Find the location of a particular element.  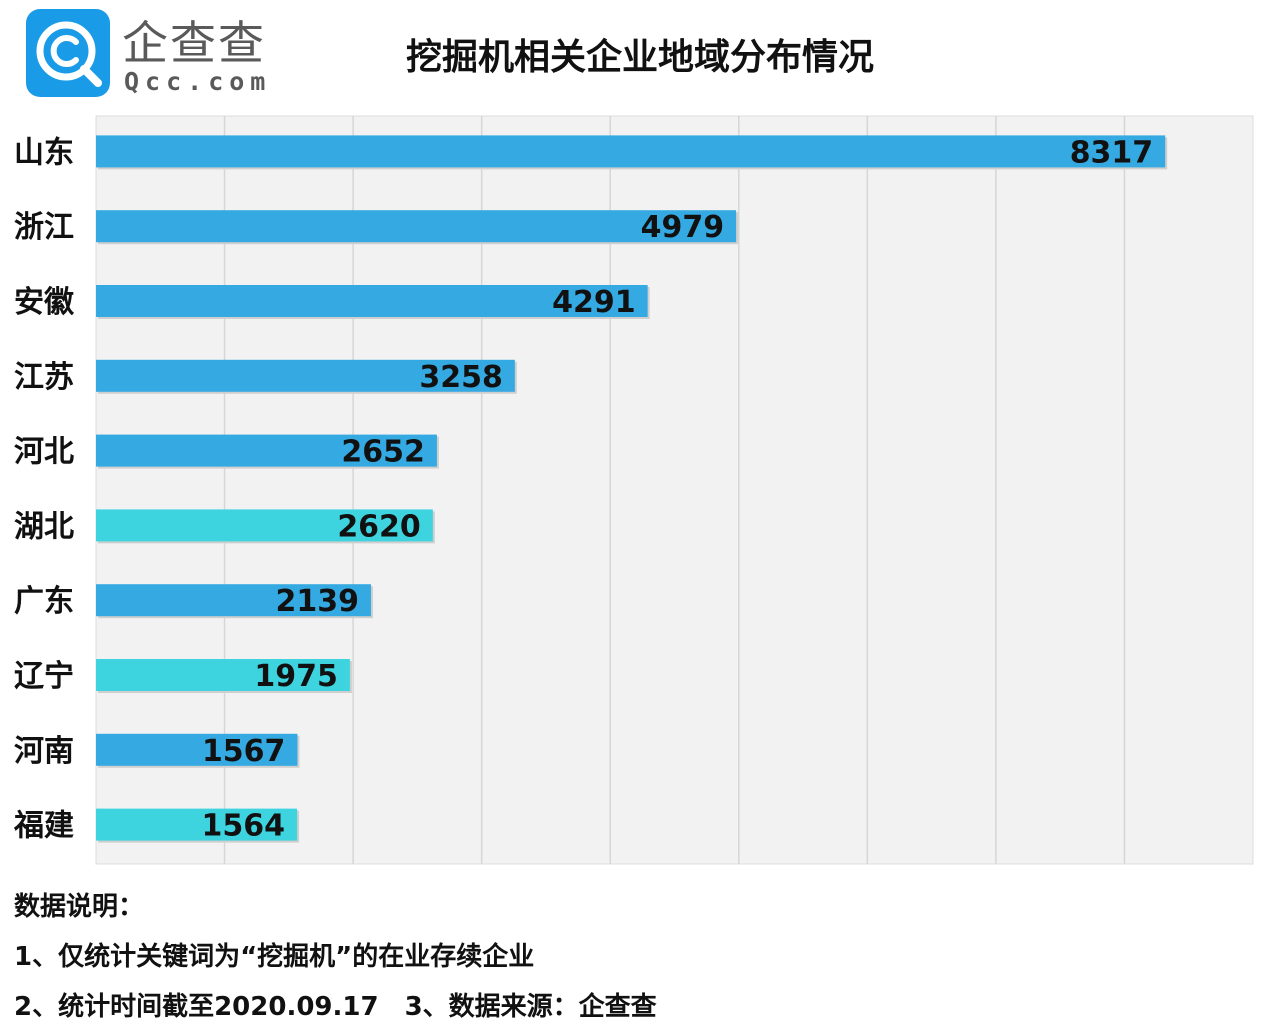

notes-line-2: 2、统计时间截至2020.09.17 3、数据来源：企查查 is located at coordinates (335, 1010).